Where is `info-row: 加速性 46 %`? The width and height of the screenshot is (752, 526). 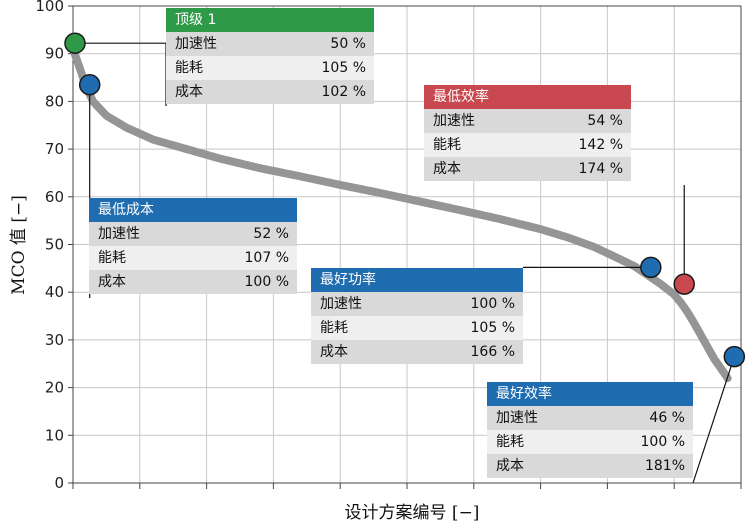 info-row: 加速性 46 % is located at coordinates (590, 418).